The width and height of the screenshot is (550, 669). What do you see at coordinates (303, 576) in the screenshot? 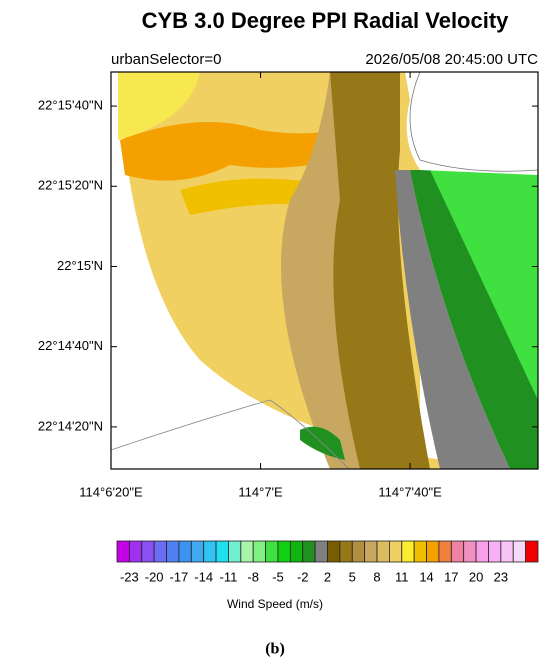
I see `colorbar-level: -2` at bounding box center [303, 576].